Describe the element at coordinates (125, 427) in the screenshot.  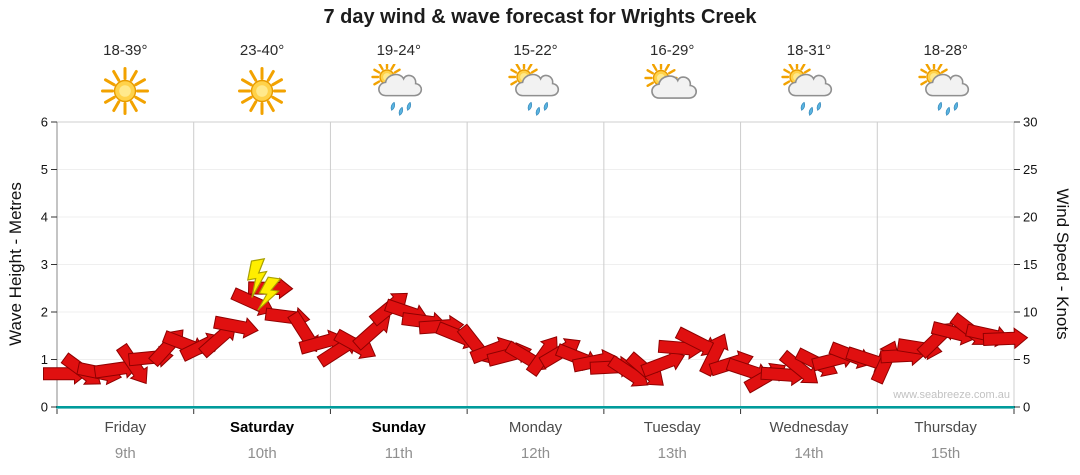
I see `day-label-friday: Friday` at that location.